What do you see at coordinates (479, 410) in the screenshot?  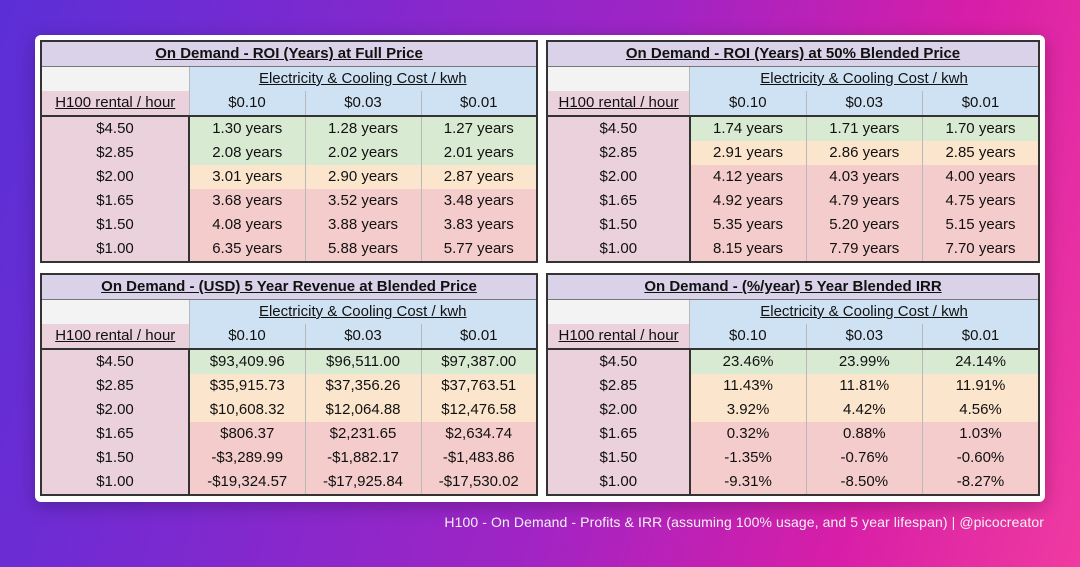 I see `value-cell: $12,476.58` at bounding box center [479, 410].